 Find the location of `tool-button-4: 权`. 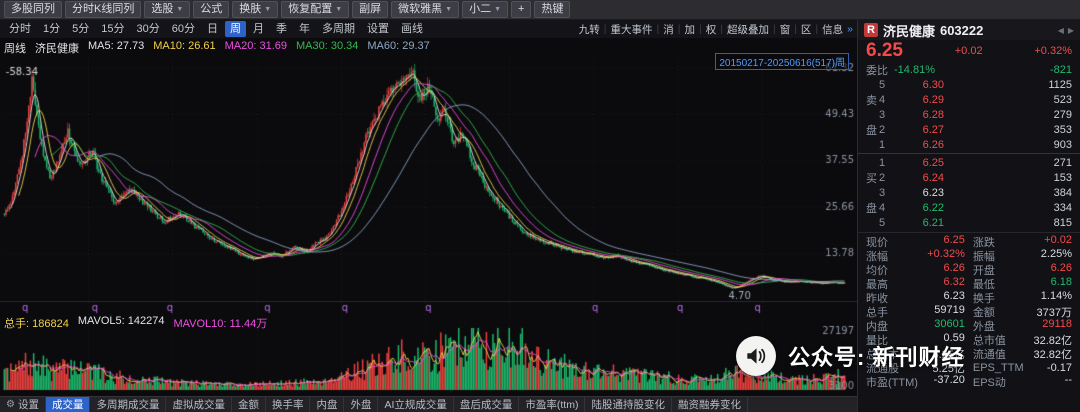

tool-button-4: 权 is located at coordinates (711, 29).